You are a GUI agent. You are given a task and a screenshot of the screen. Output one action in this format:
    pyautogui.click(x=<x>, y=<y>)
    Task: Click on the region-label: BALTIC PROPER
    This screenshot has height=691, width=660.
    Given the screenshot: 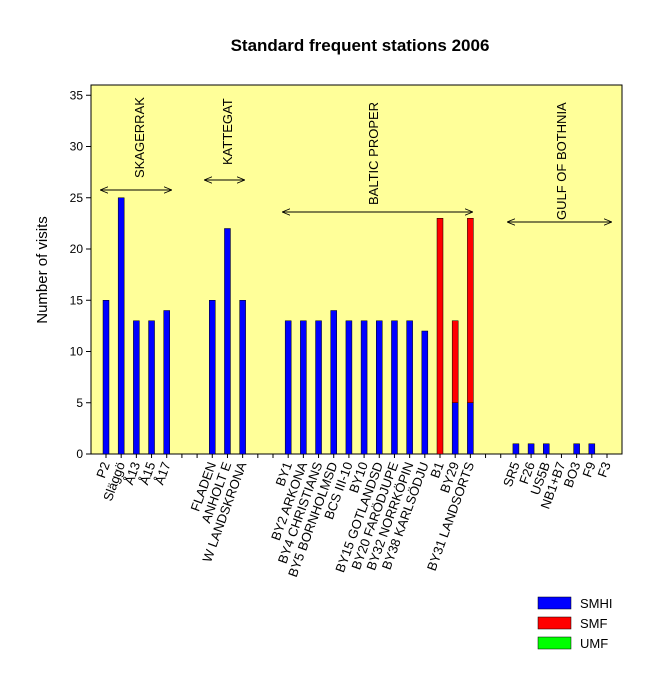 What is the action you would take?
    pyautogui.click(x=373, y=153)
    